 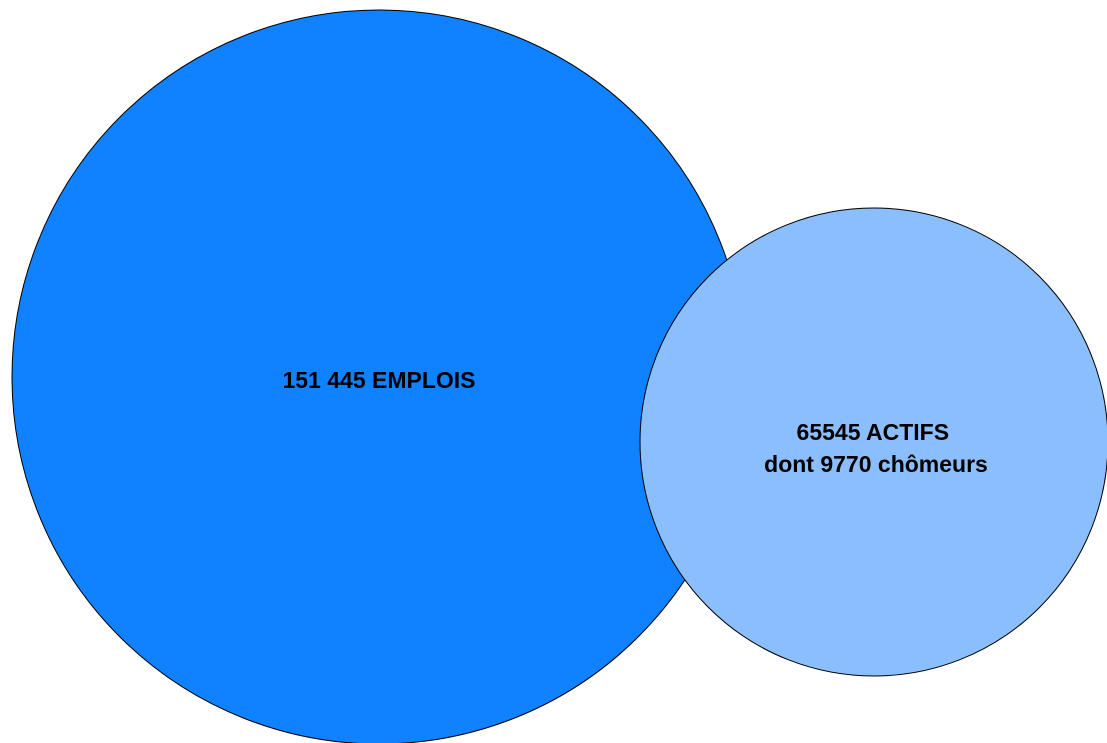 What do you see at coordinates (876, 448) in the screenshot?
I see `actifs-label: 65545 ACTIFS dont 9770 chômeurs` at bounding box center [876, 448].